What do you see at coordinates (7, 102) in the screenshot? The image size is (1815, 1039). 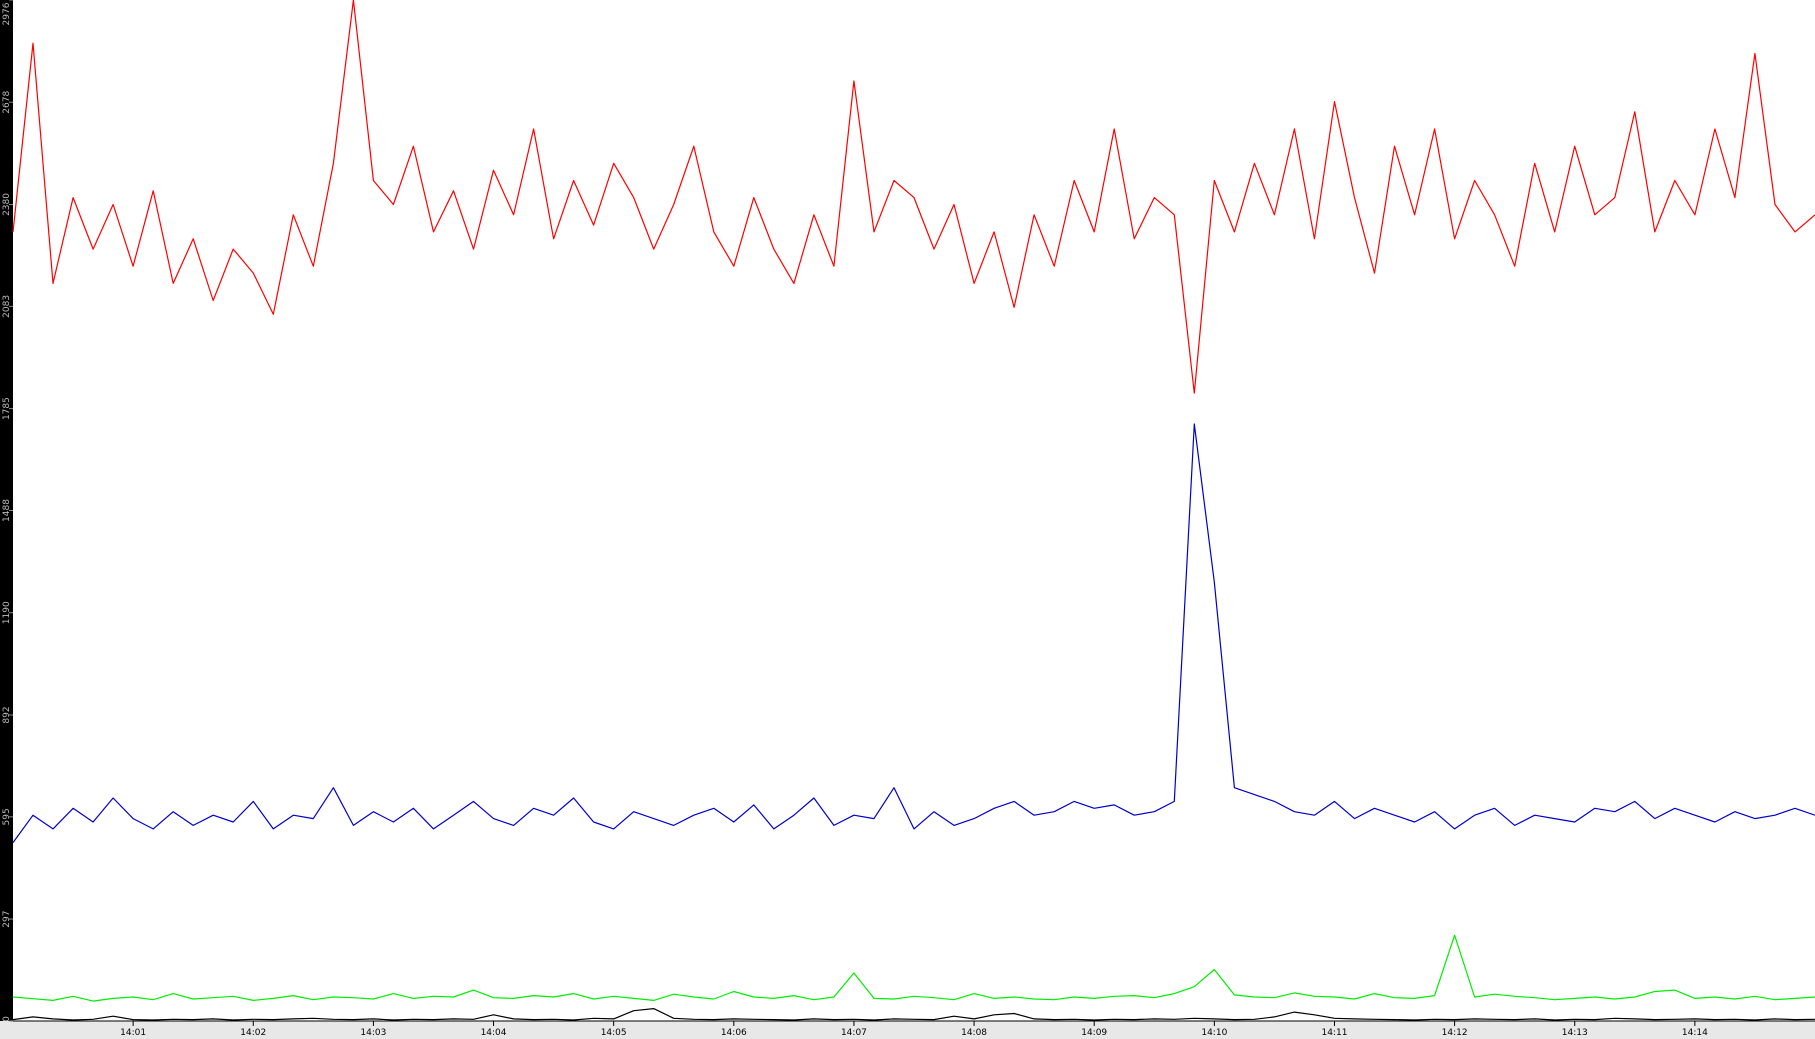 I see `y-tick-label: 2678` at bounding box center [7, 102].